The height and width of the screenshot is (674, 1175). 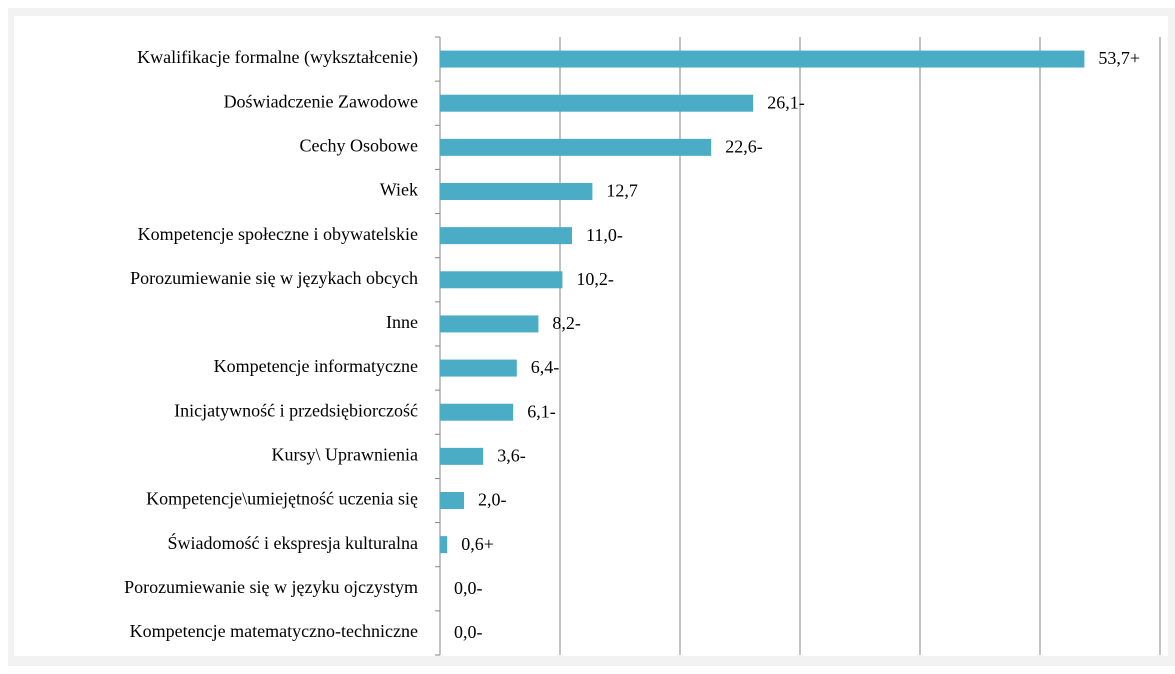 I want to click on data-label: 0,6+, so click(x=477, y=544).